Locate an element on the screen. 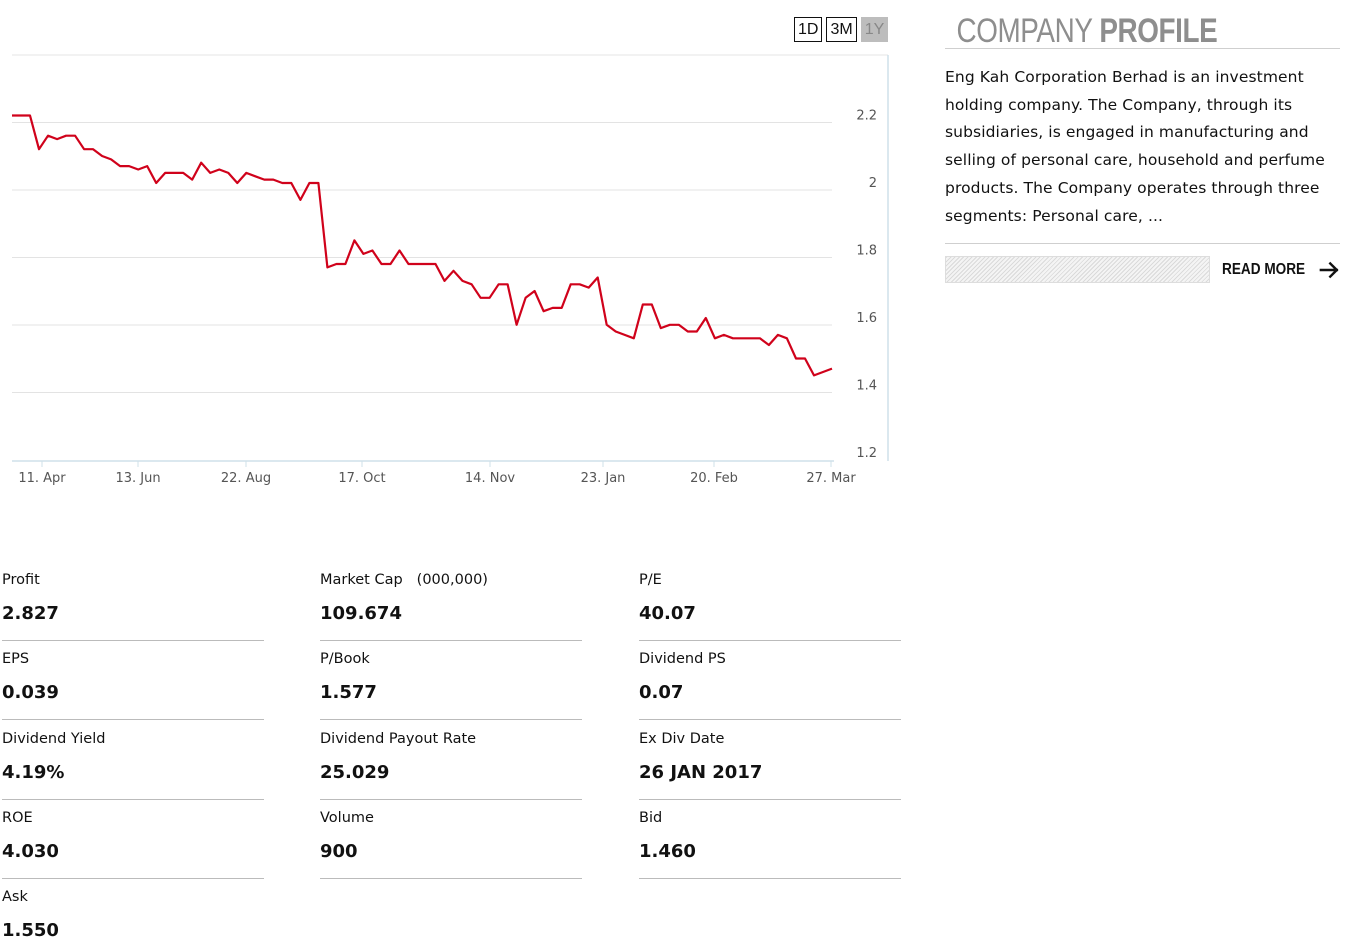 This screenshot has width=1347, height=948. stat-value: 0.07 is located at coordinates (661, 692).